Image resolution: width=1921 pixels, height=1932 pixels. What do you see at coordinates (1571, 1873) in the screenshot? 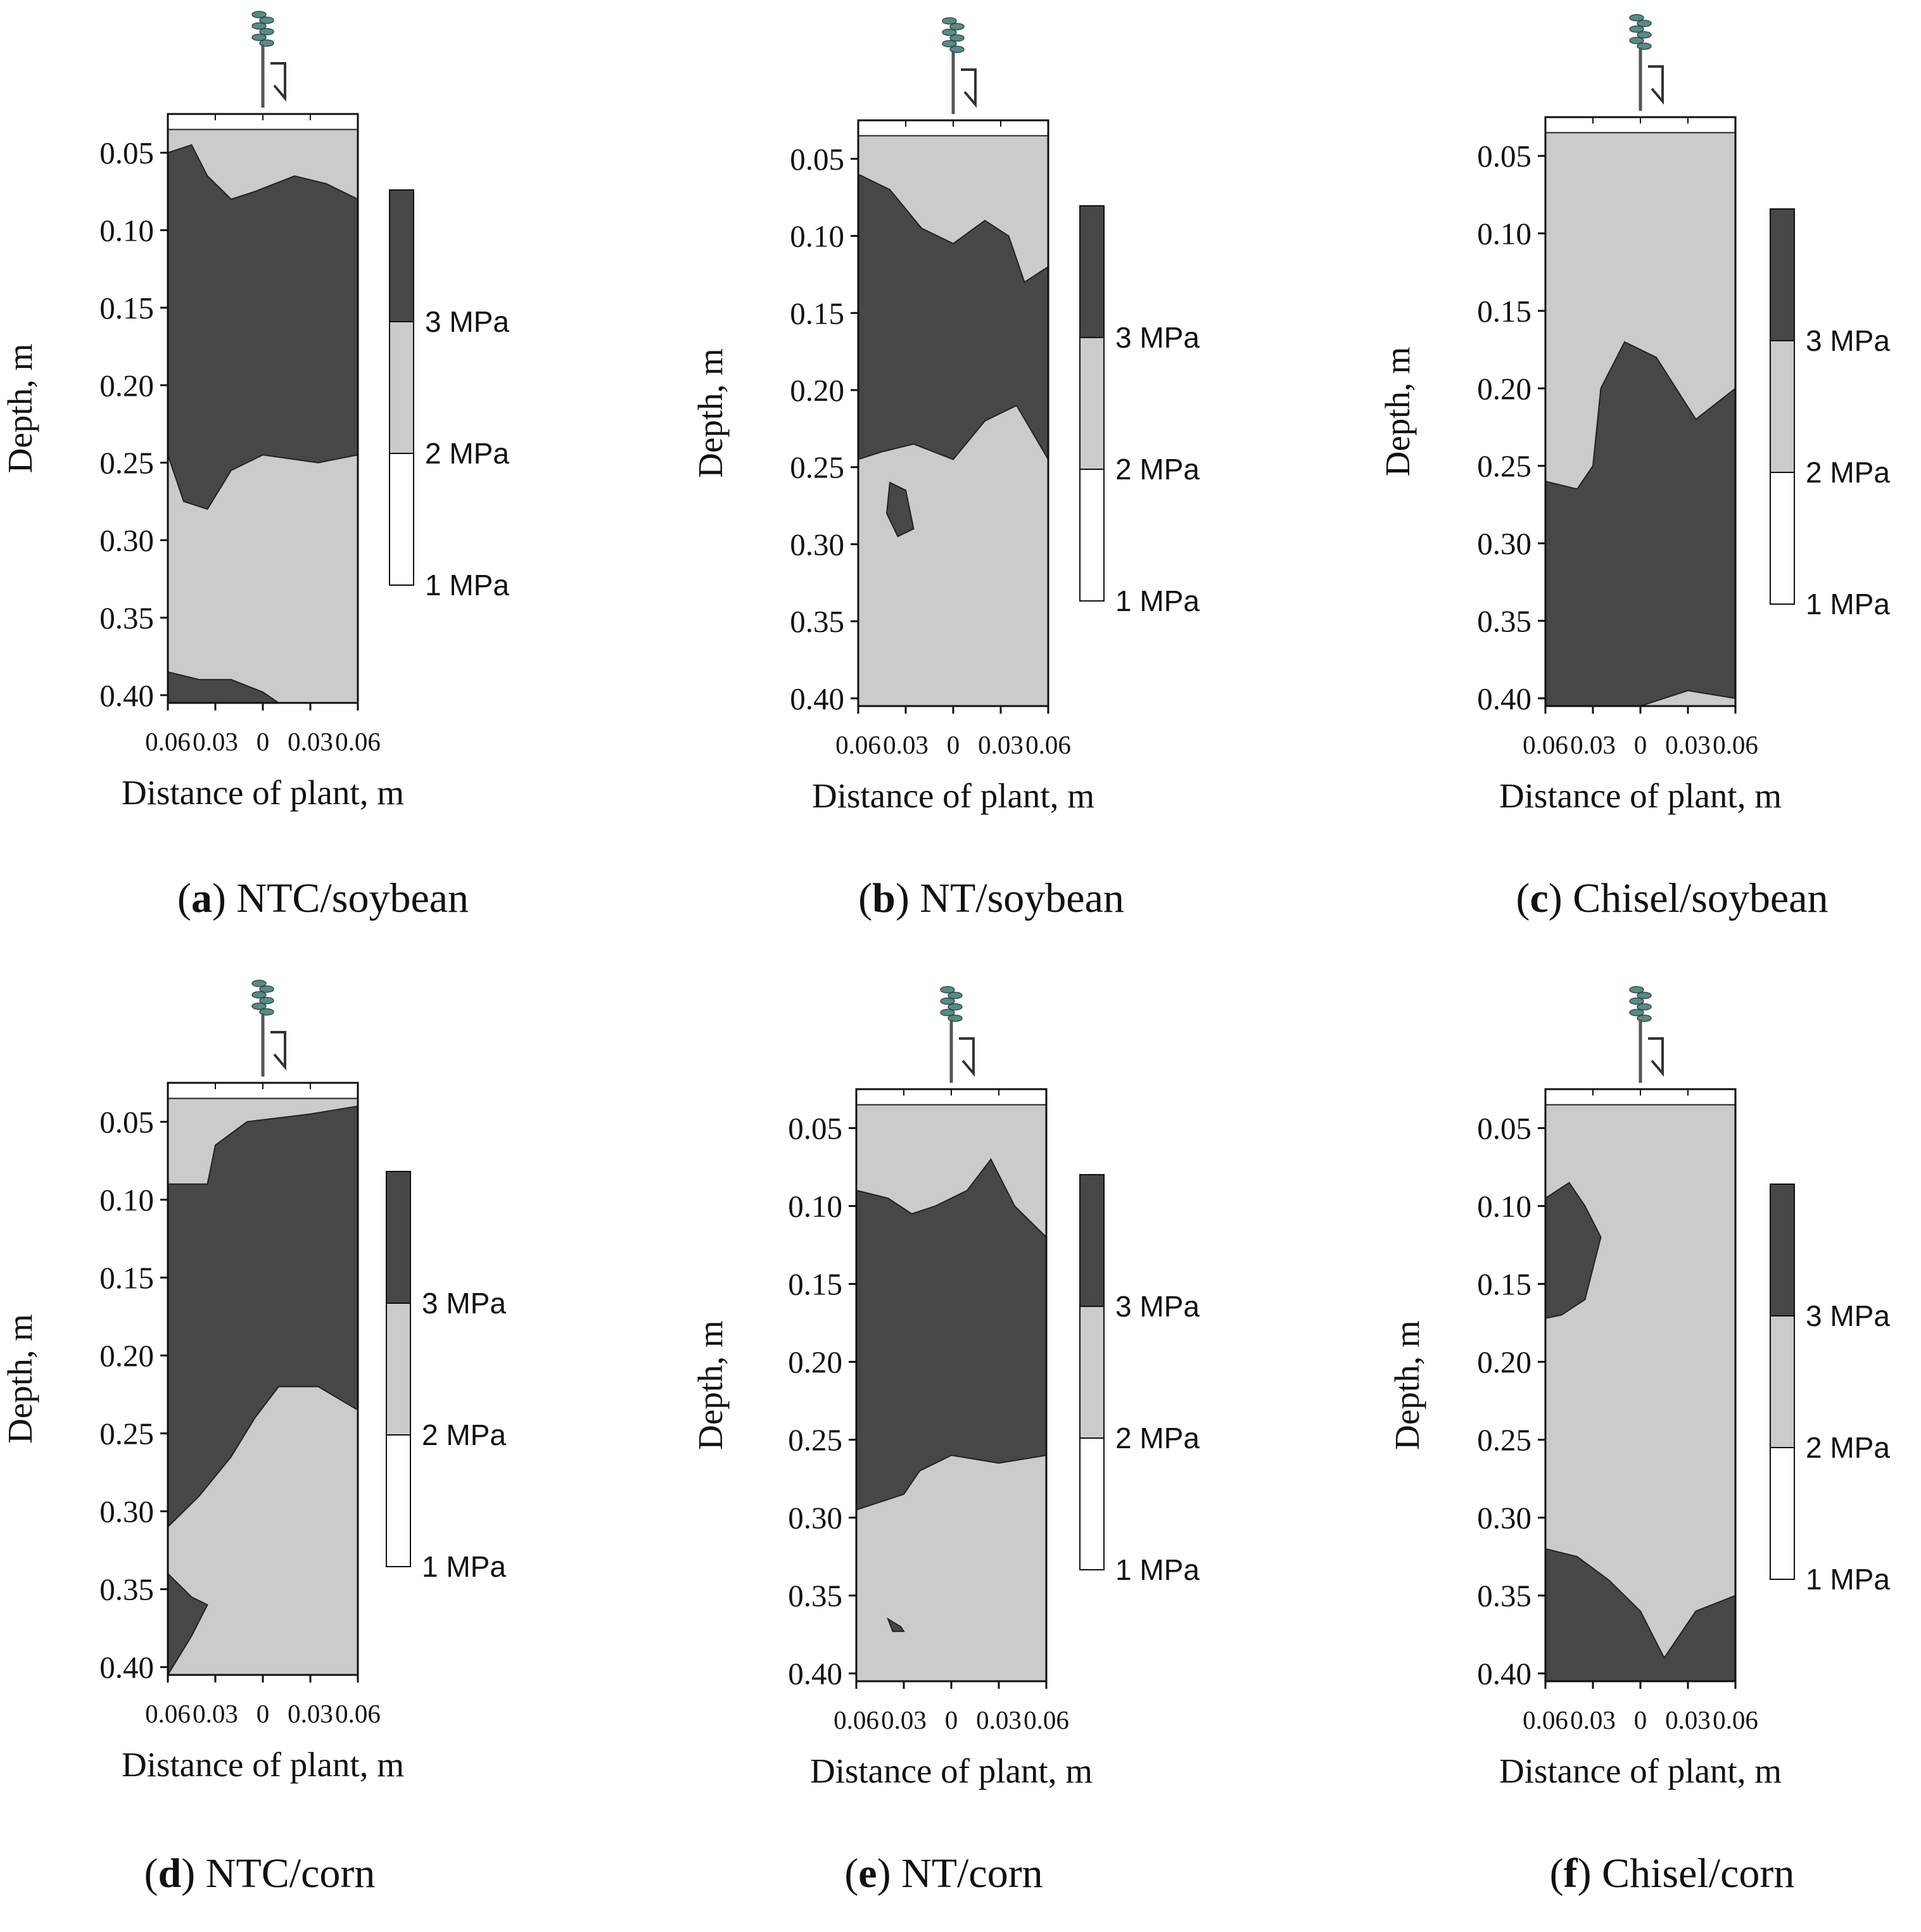
I see `caption-letter: f` at bounding box center [1571, 1873].